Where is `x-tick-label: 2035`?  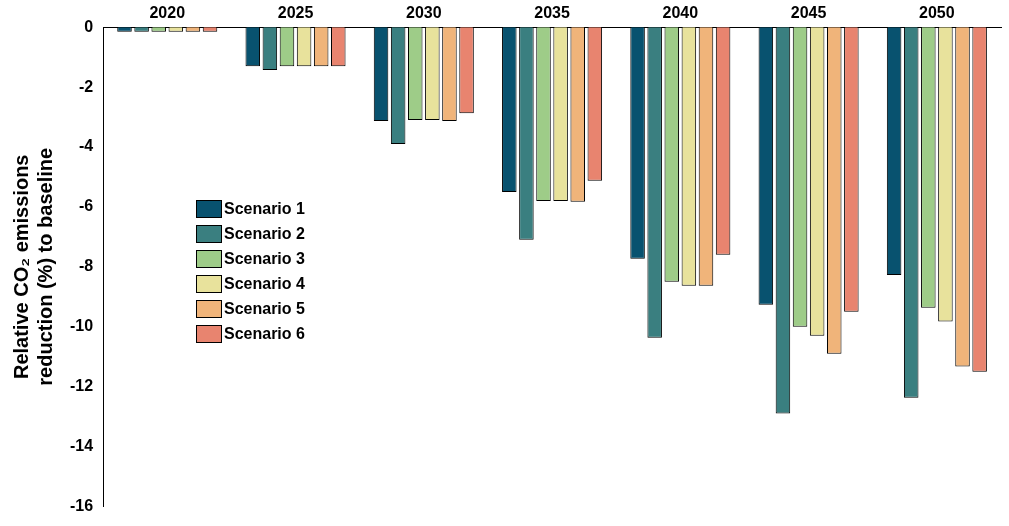
x-tick-label: 2035 is located at coordinates (552, 13).